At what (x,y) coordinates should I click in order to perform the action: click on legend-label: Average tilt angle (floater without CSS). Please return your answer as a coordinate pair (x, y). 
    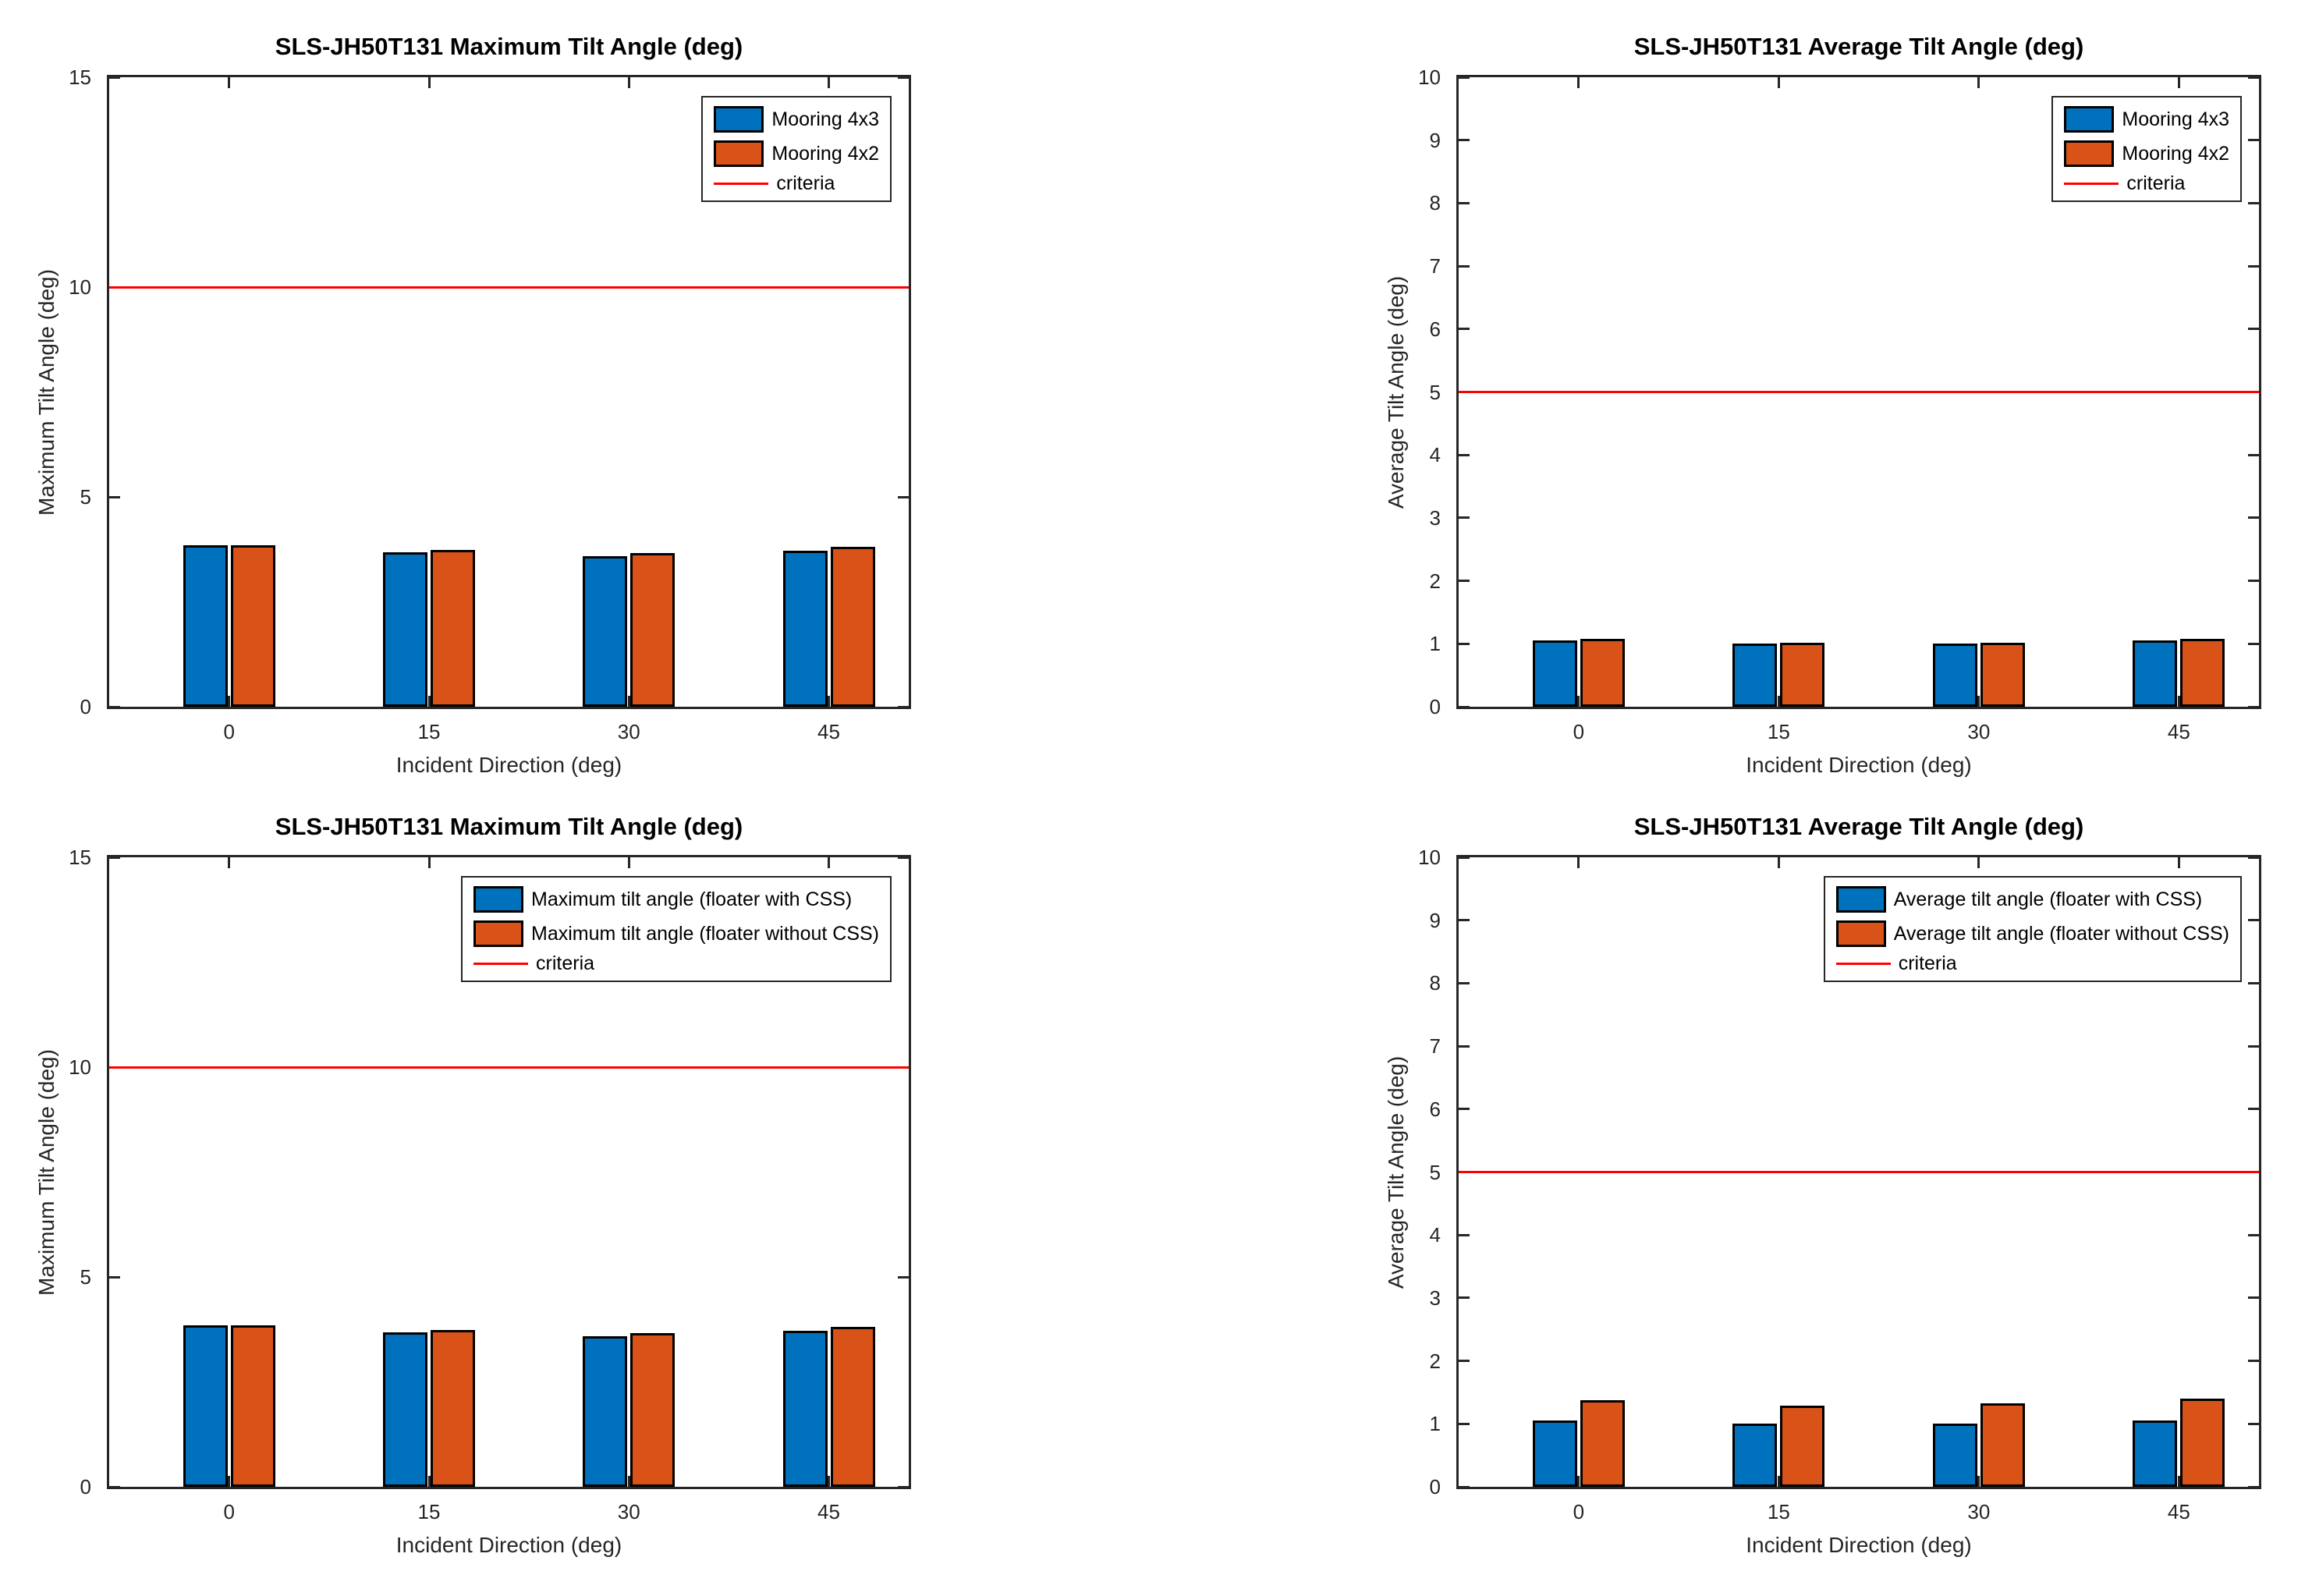
    Looking at the image, I should click on (2061, 933).